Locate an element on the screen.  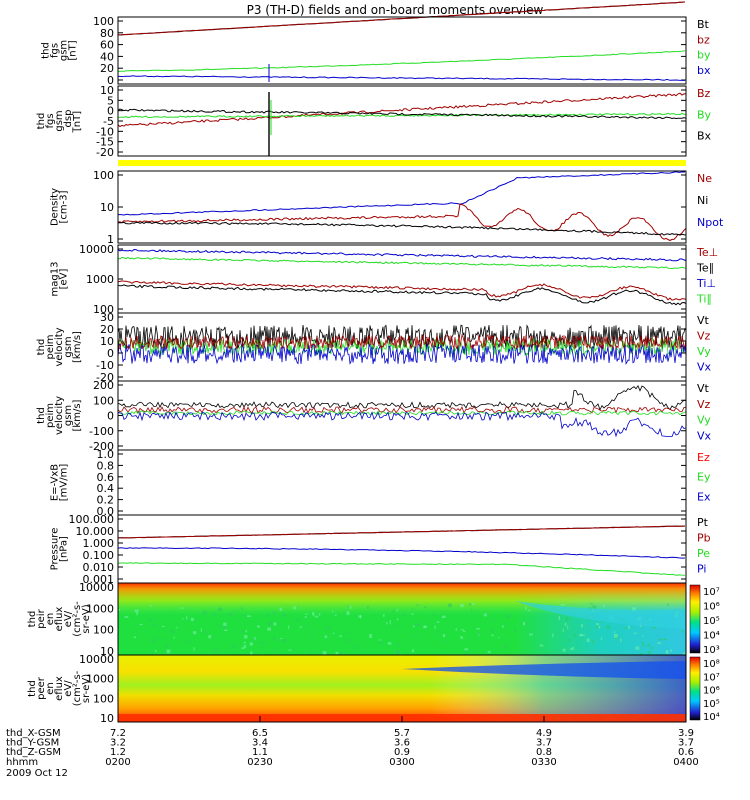
ylabel-line: peir is located at coordinates (41, 618).